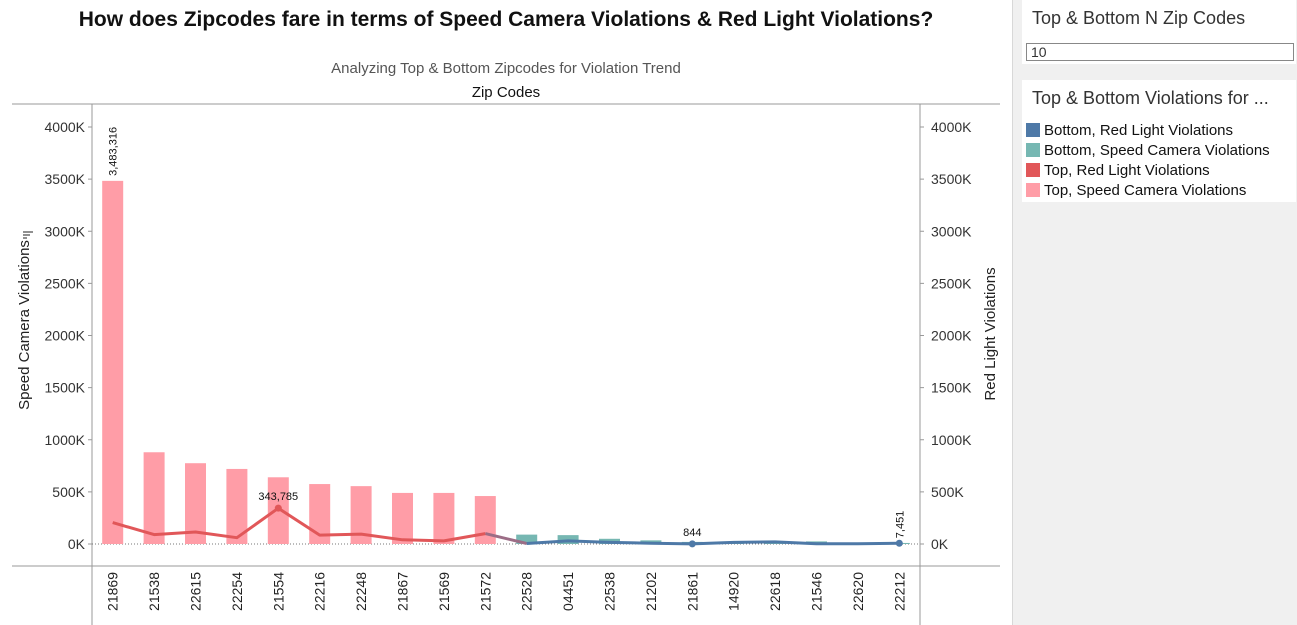  I want to click on x-tick-label-21572: 21572, so click(485, 591).